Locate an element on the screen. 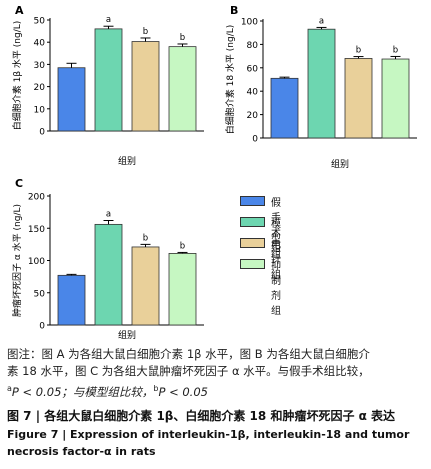 This screenshot has height=469, width=431. y-tick-label: 10 is located at coordinates (40, 110).